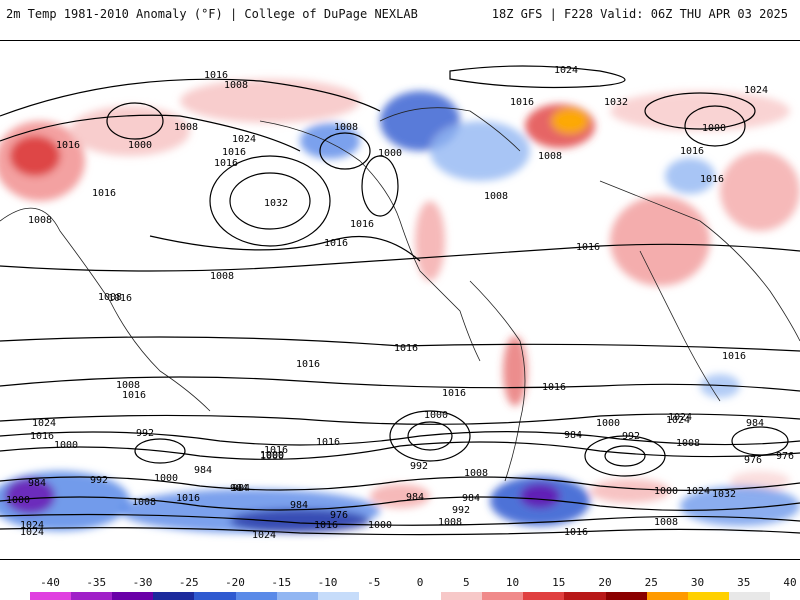 This screenshot has height=600, width=800. I want to click on colorbar-tick-label: -35, so click(96, 582).